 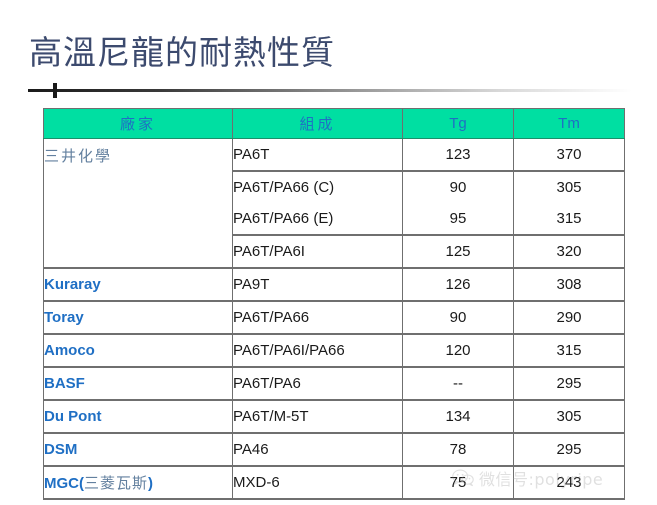 What do you see at coordinates (569, 154) in the screenshot?
I see `cell-tm: 370` at bounding box center [569, 154].